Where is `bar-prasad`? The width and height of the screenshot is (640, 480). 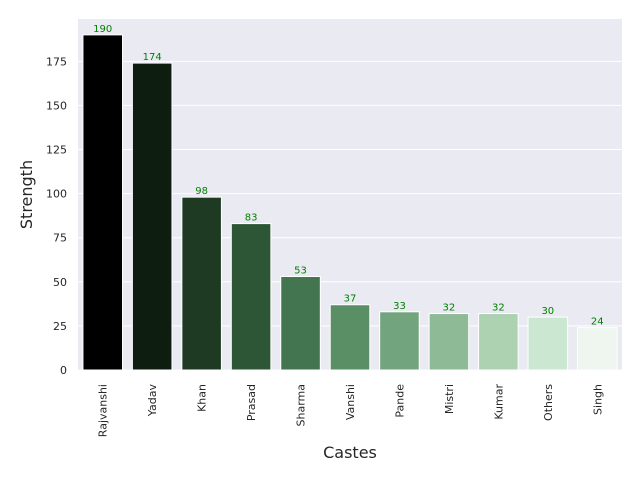 bar-prasad is located at coordinates (251, 297).